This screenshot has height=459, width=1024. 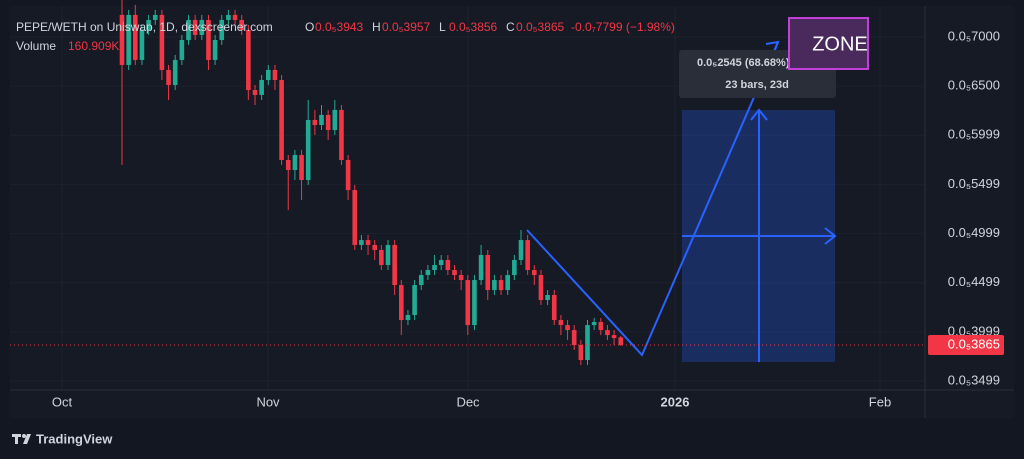 What do you see at coordinates (974, 35) in the screenshot?
I see `y-tick-label: 0.0₅7000` at bounding box center [974, 35].